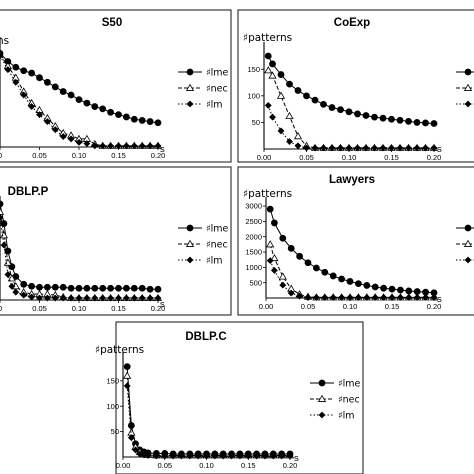  I want to click on y-tick-label: 2500, so click(253, 221).